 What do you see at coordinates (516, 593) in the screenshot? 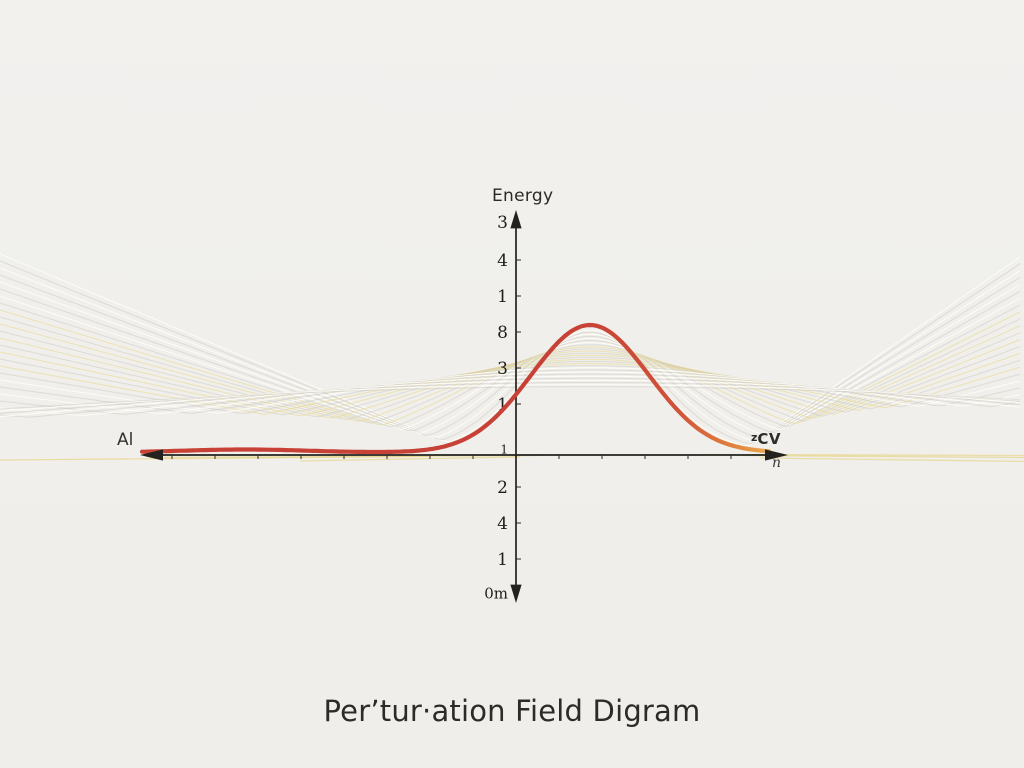
I see `y-axis-bottom-arrowhead` at bounding box center [516, 593].